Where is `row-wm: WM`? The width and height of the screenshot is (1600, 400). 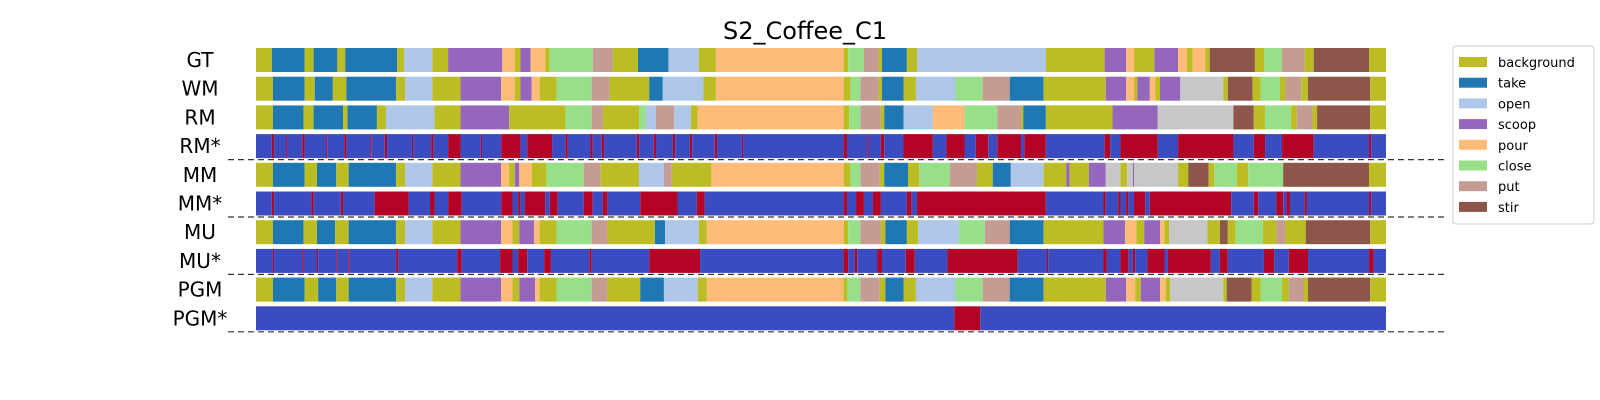
row-wm: WM is located at coordinates (783, 88).